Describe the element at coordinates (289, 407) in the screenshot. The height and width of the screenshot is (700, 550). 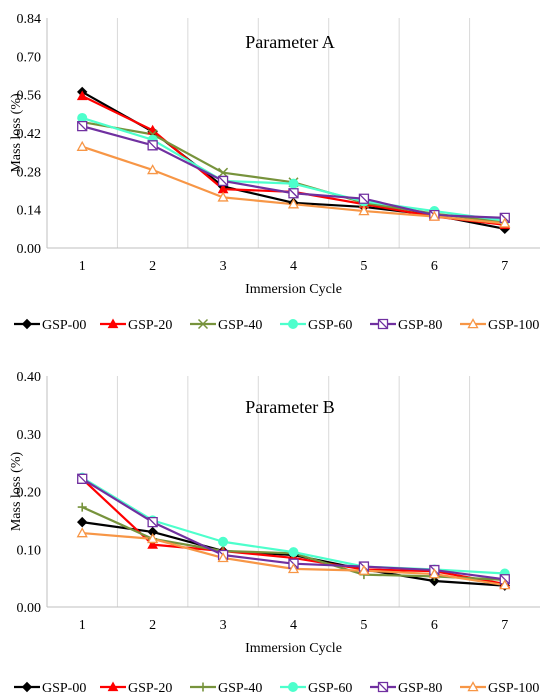
I see `chart-title: Parameter B` at that location.